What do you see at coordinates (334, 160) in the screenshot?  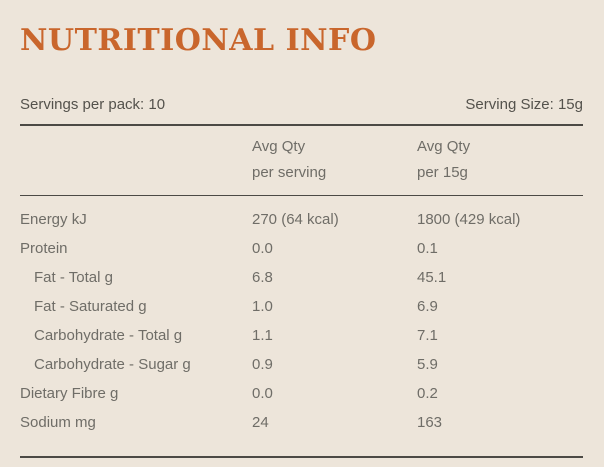 I see `column-header-per-serving: Avg Qty per serving` at bounding box center [334, 160].